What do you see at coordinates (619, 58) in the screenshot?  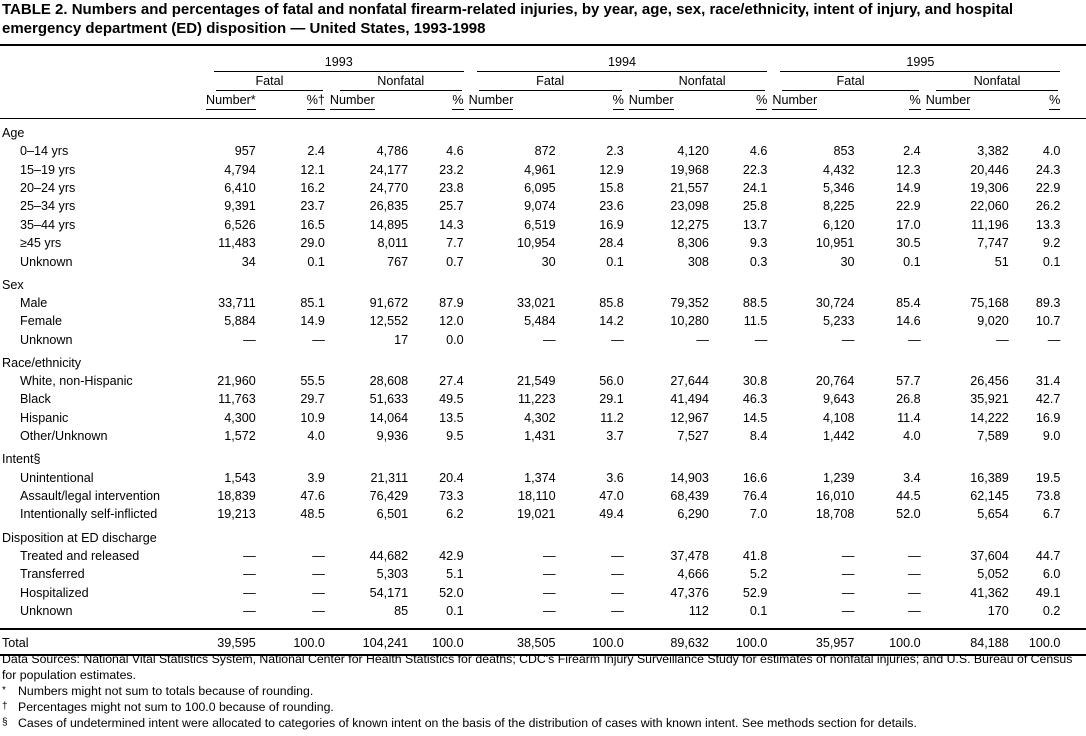 I see `year-header-cell: 1994` at bounding box center [619, 58].